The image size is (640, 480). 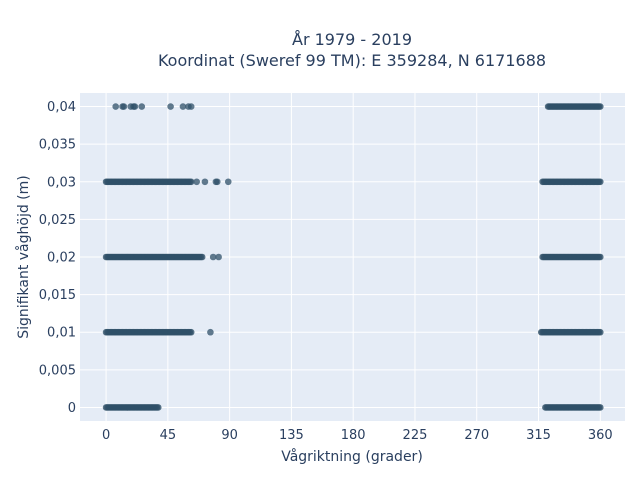 I want to click on y-tick-label: 0,005, so click(x=57, y=370).